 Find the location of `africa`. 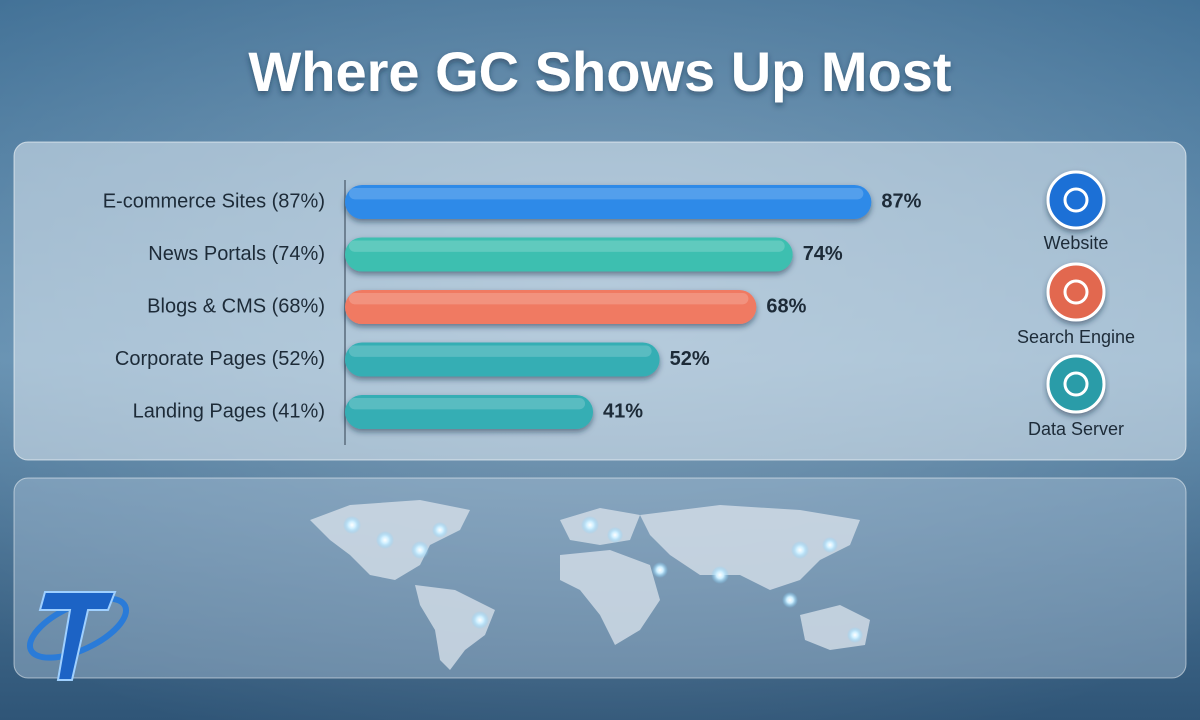

africa is located at coordinates (610, 597).